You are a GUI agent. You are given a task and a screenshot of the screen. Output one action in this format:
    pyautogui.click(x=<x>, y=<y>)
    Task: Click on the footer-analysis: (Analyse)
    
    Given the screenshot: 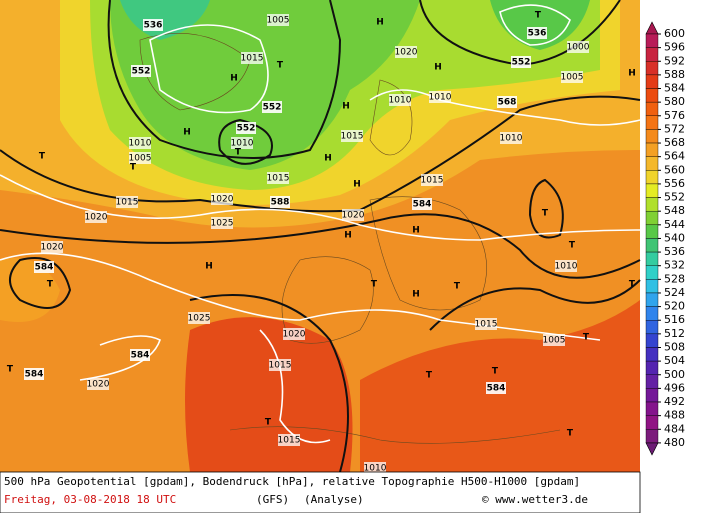 What is the action you would take?
    pyautogui.click(x=334, y=499)
    